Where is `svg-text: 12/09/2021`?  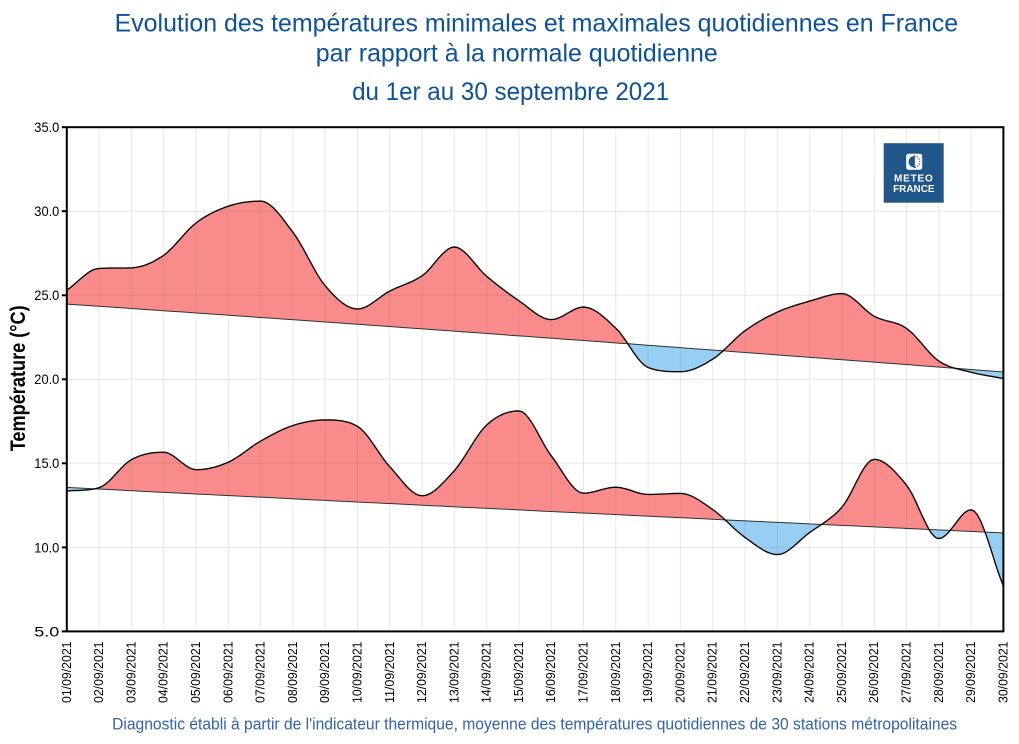
svg-text: 12/09/2021 is located at coordinates (421, 673).